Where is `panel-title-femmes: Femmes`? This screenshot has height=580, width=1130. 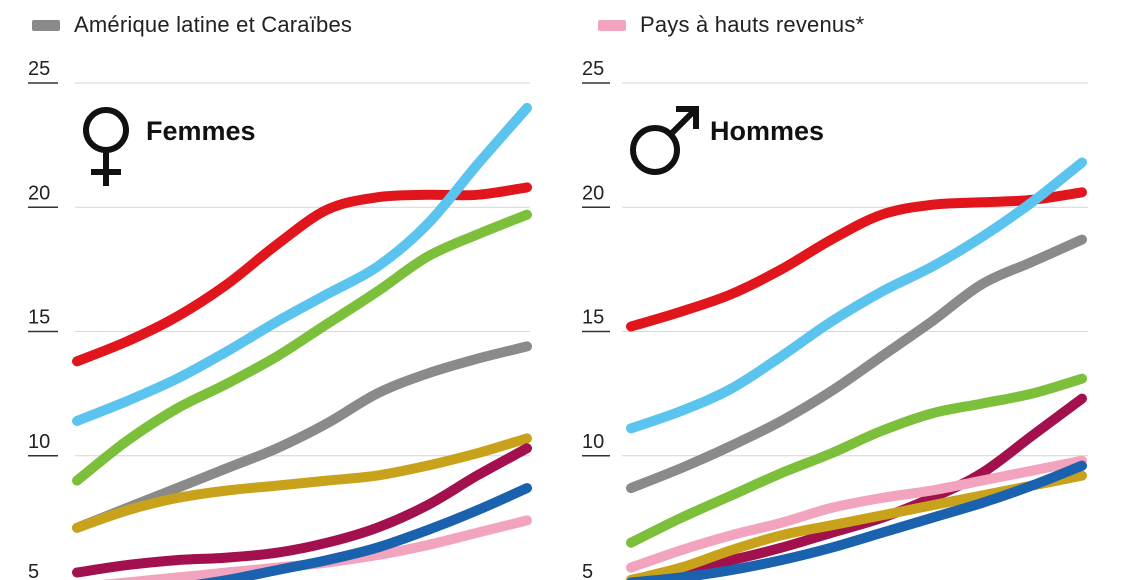 panel-title-femmes: Femmes is located at coordinates (201, 131).